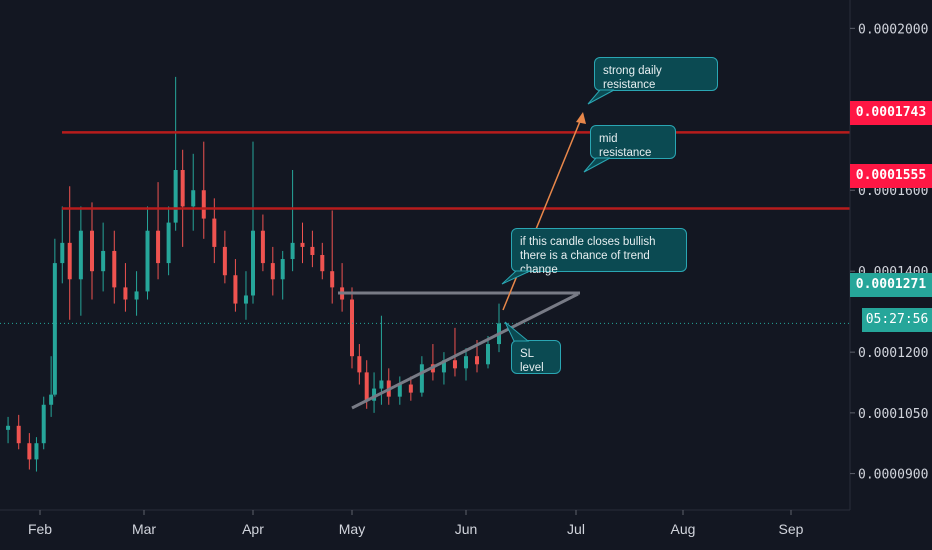  What do you see at coordinates (656, 74) in the screenshot?
I see `strong-resistance-callout: strong daily resistance` at bounding box center [656, 74].